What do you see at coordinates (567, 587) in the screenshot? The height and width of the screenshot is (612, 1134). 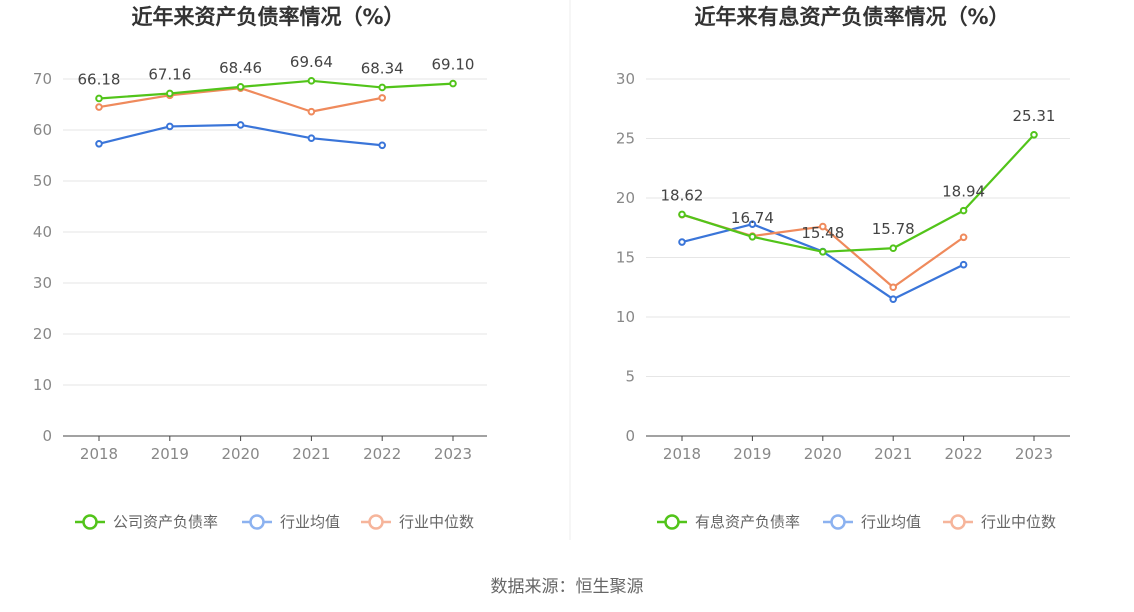 I see `data-source-note: 数据来源：恒生聚源` at bounding box center [567, 587].